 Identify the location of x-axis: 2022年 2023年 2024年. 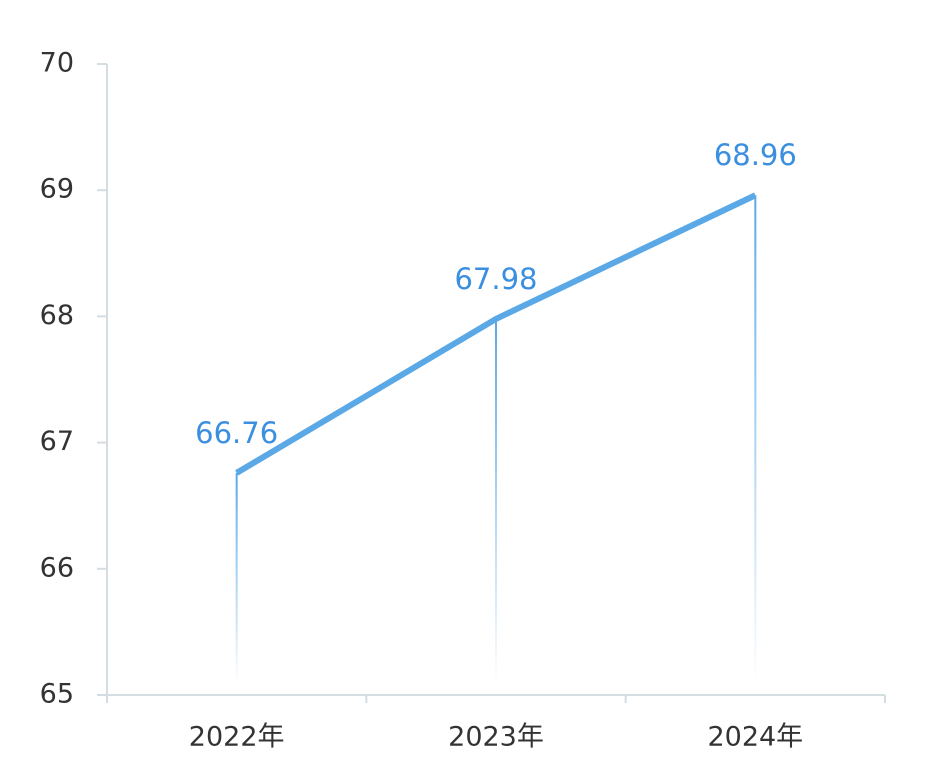
(496, 723).